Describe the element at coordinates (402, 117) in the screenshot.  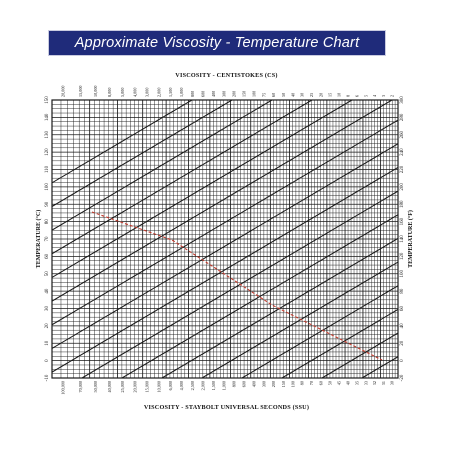
I see `fahrenheit-tick-label: 280` at that location.